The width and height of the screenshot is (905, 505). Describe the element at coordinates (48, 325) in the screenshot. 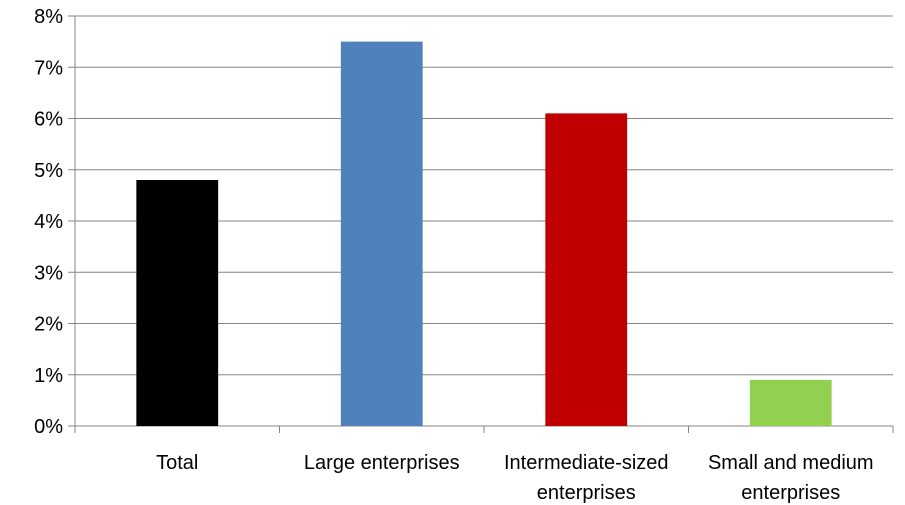

I see `y-tick-label: 2%` at that location.